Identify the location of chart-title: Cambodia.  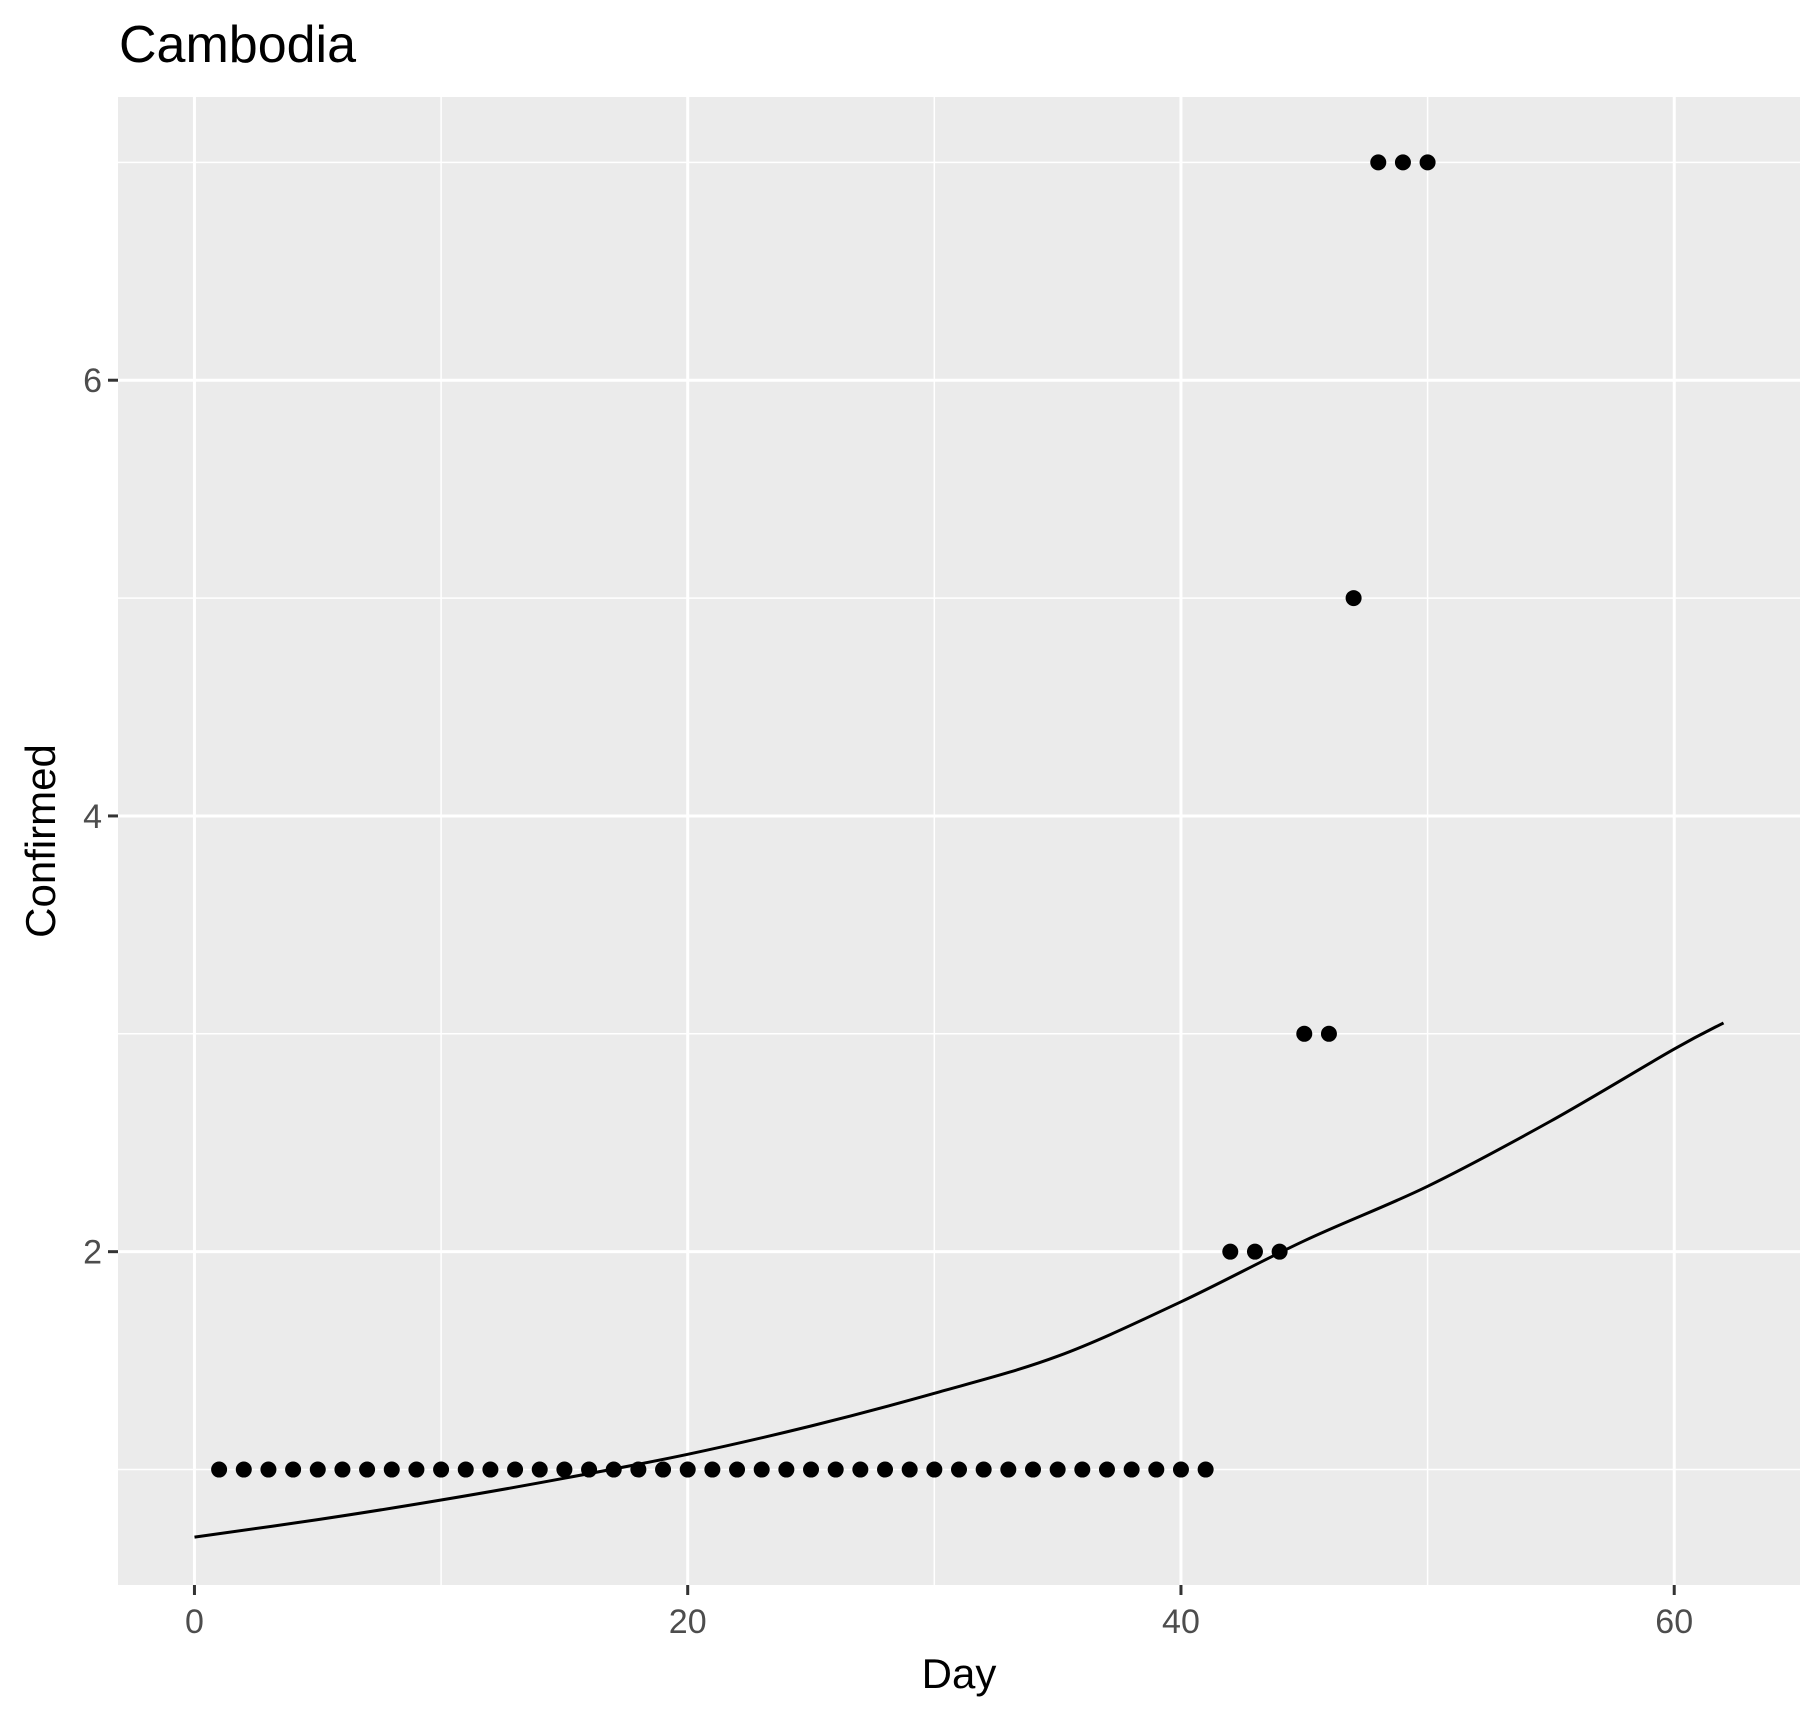
(237, 45).